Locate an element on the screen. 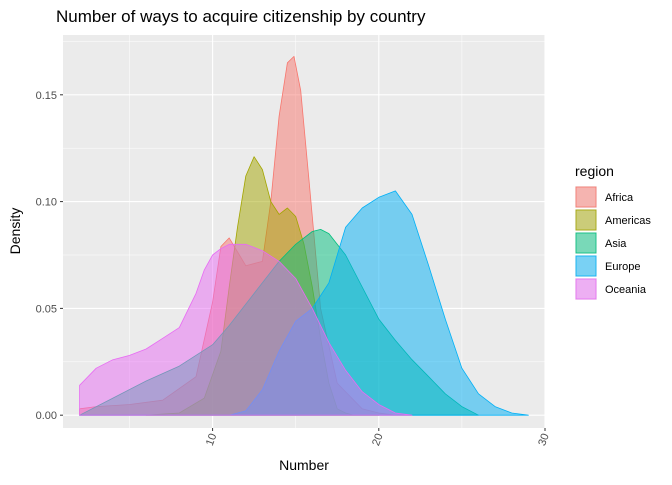 The width and height of the screenshot is (672, 485). y-tick-label: 0.00 is located at coordinates (46, 416).